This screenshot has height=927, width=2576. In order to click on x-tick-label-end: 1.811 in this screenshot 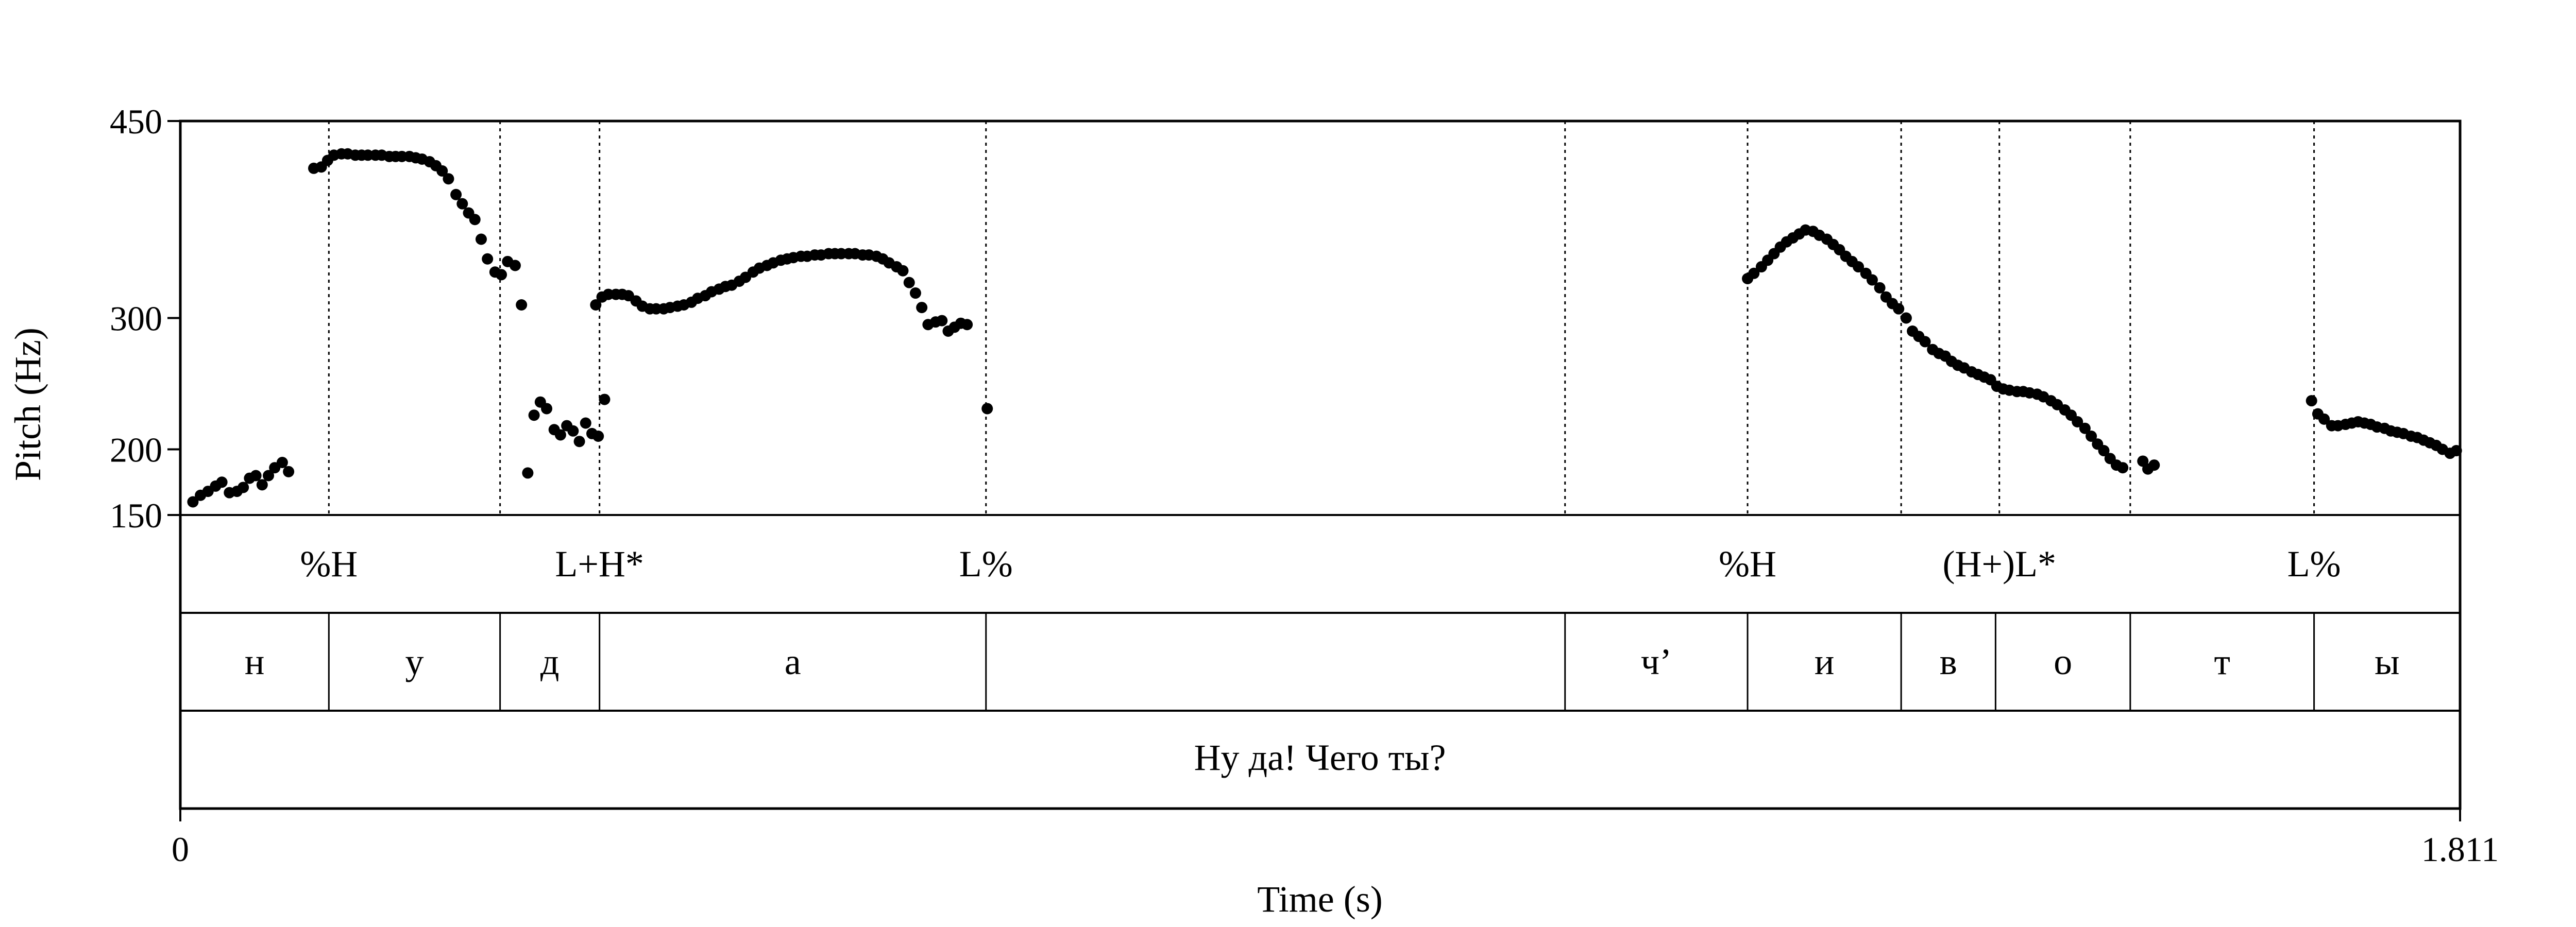, I will do `click(2460, 850)`.